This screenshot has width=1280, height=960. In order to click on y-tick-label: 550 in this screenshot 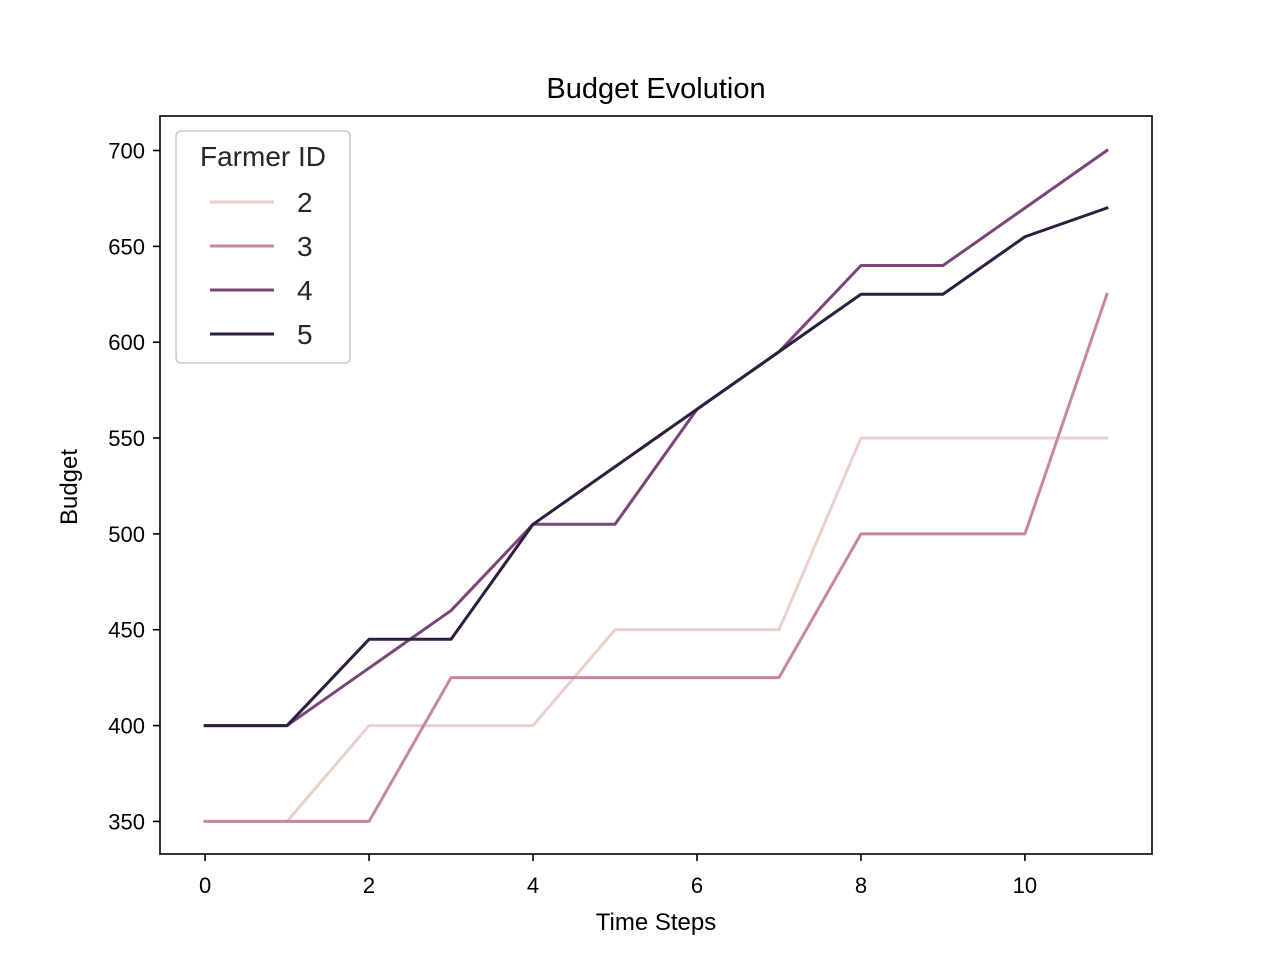, I will do `click(126, 438)`.